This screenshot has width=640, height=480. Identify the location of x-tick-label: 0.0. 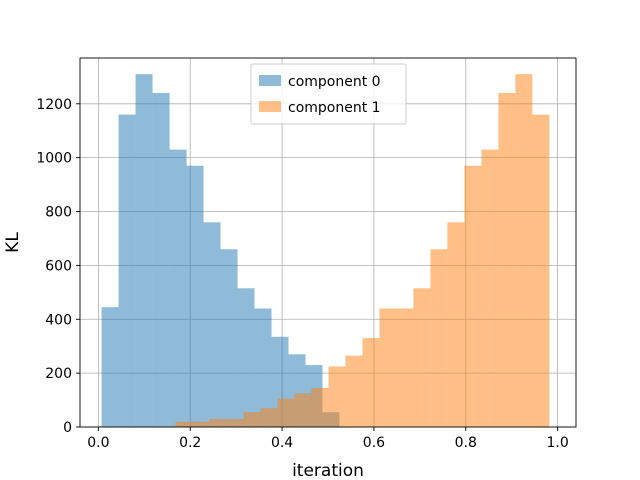
(98, 443).